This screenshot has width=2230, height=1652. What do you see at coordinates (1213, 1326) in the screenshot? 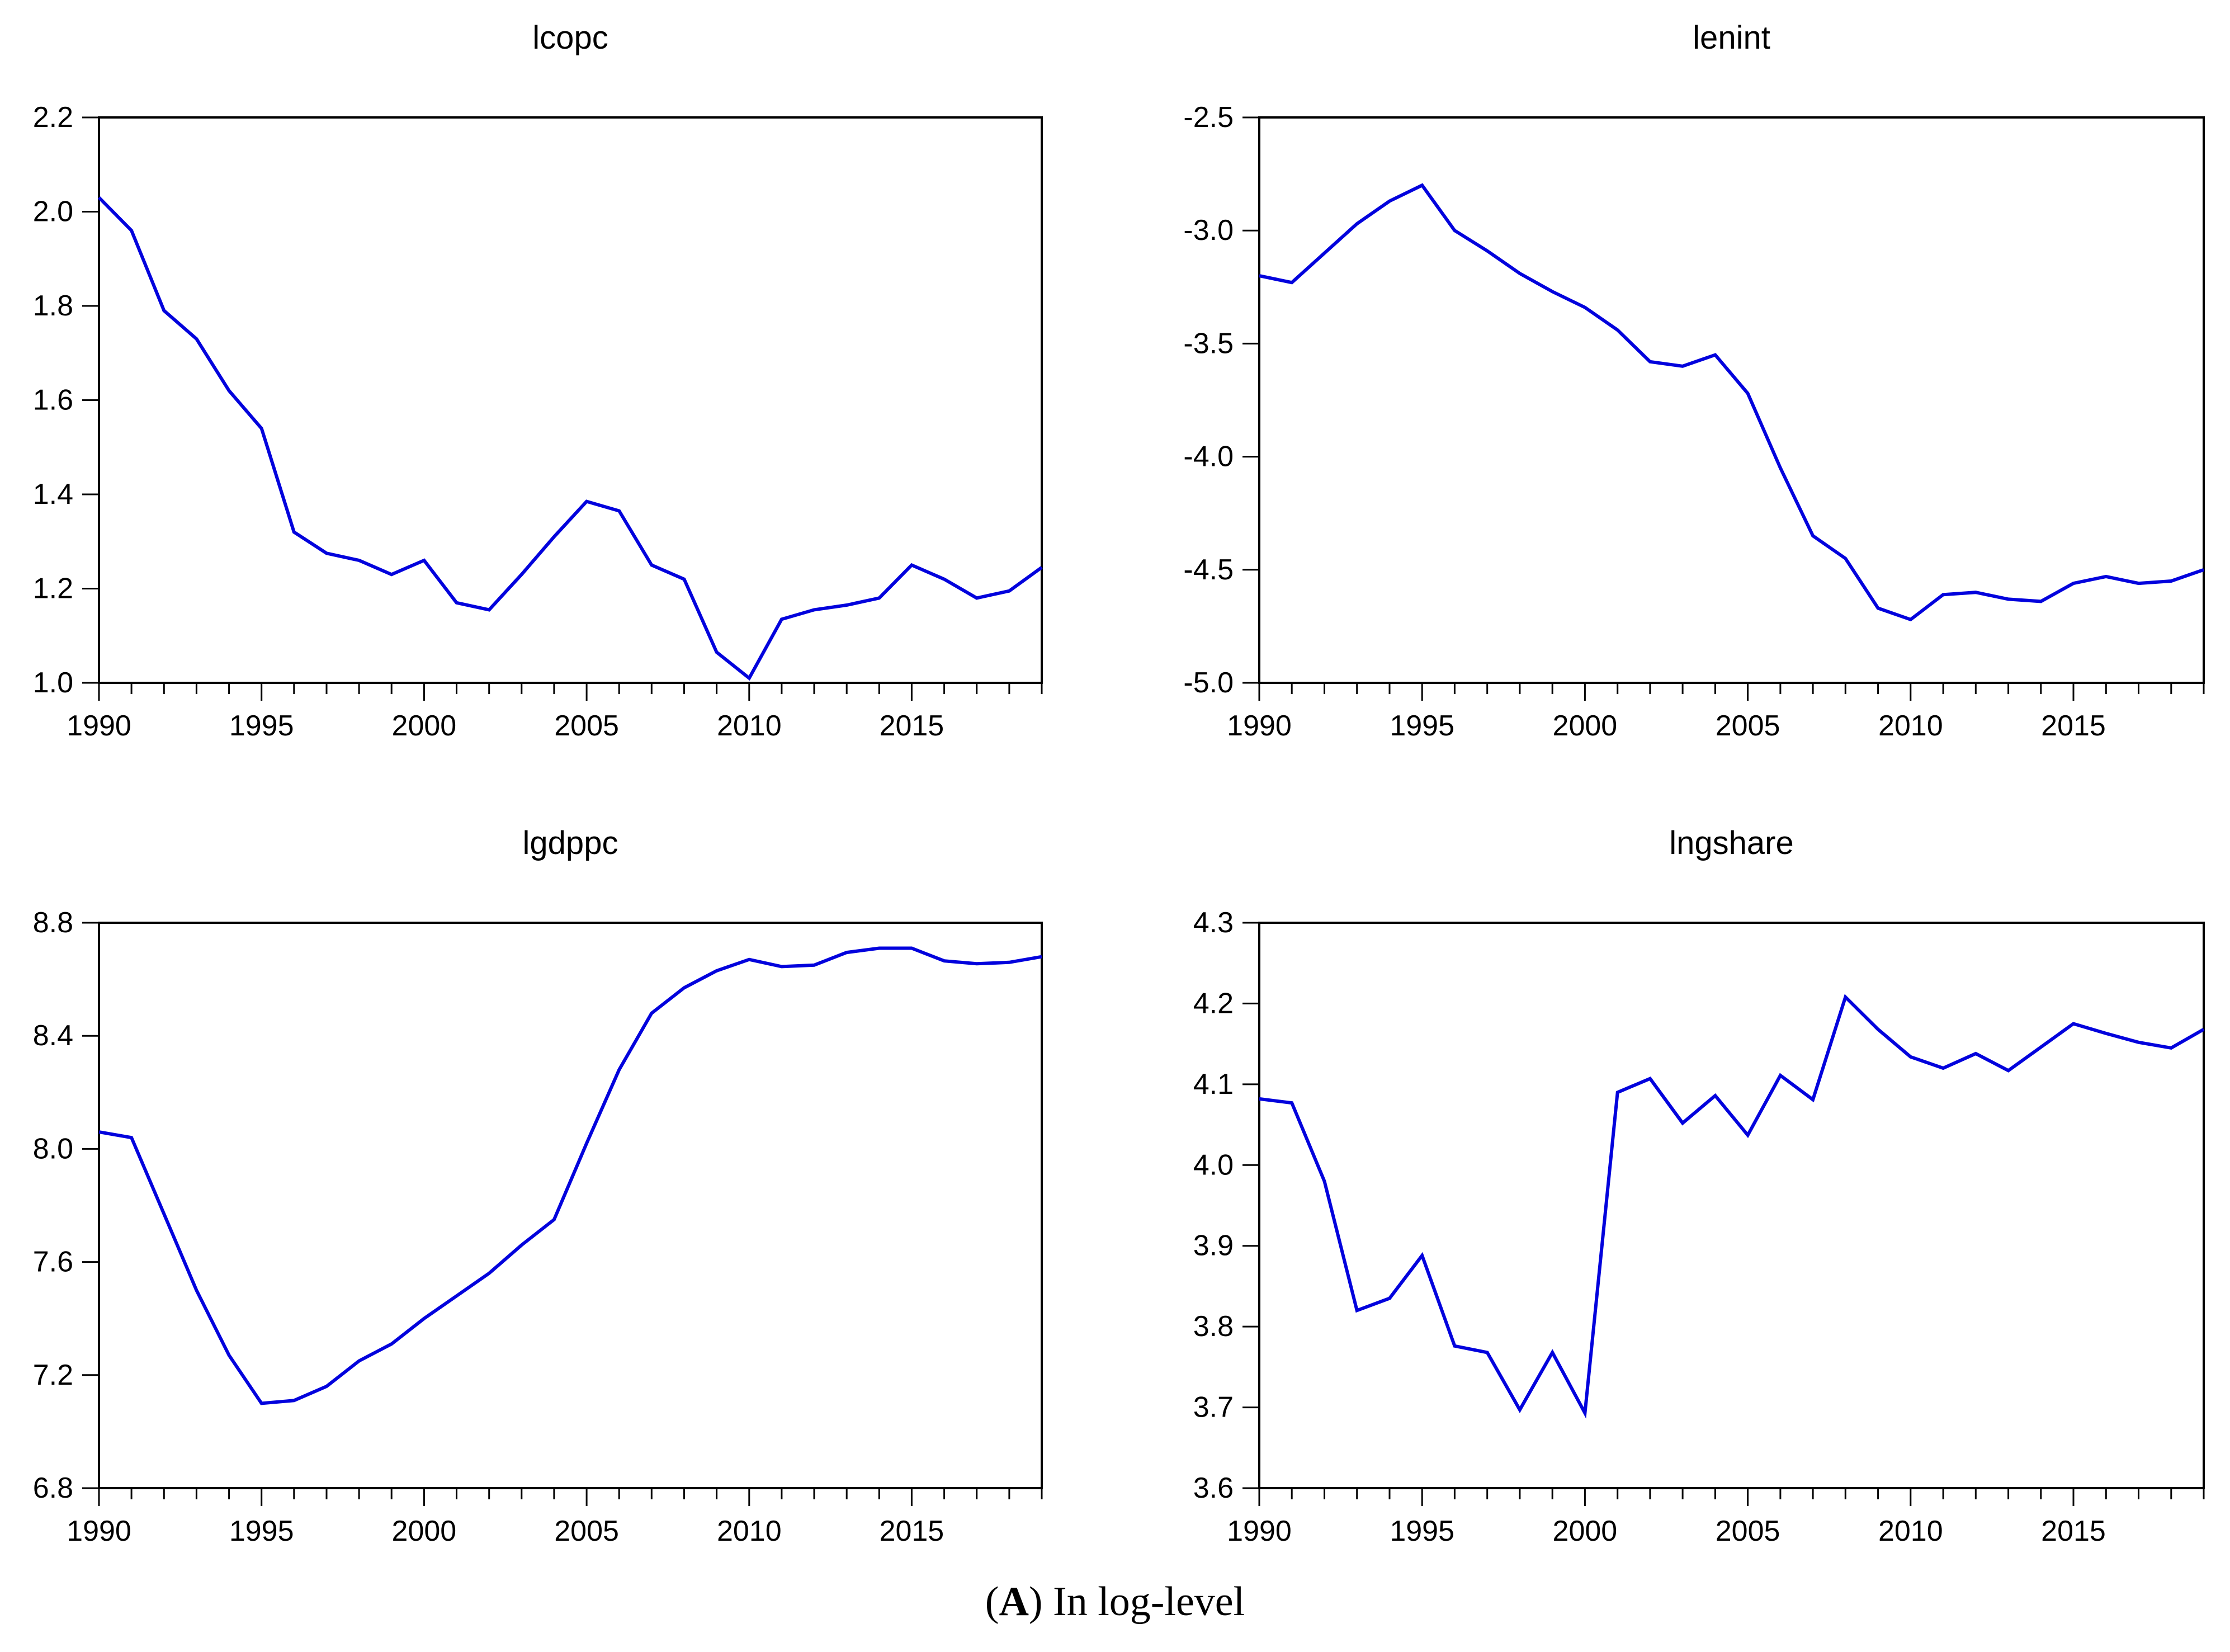
I see `y-tick-label: 3.8` at bounding box center [1213, 1326].